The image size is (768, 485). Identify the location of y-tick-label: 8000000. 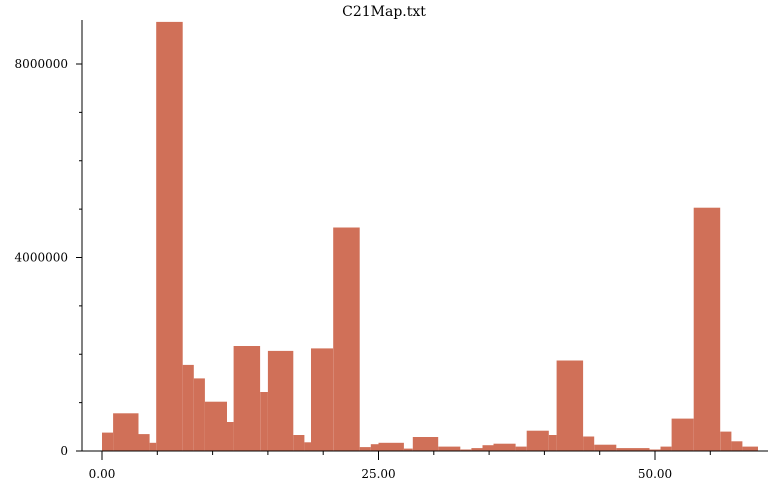
(41, 64).